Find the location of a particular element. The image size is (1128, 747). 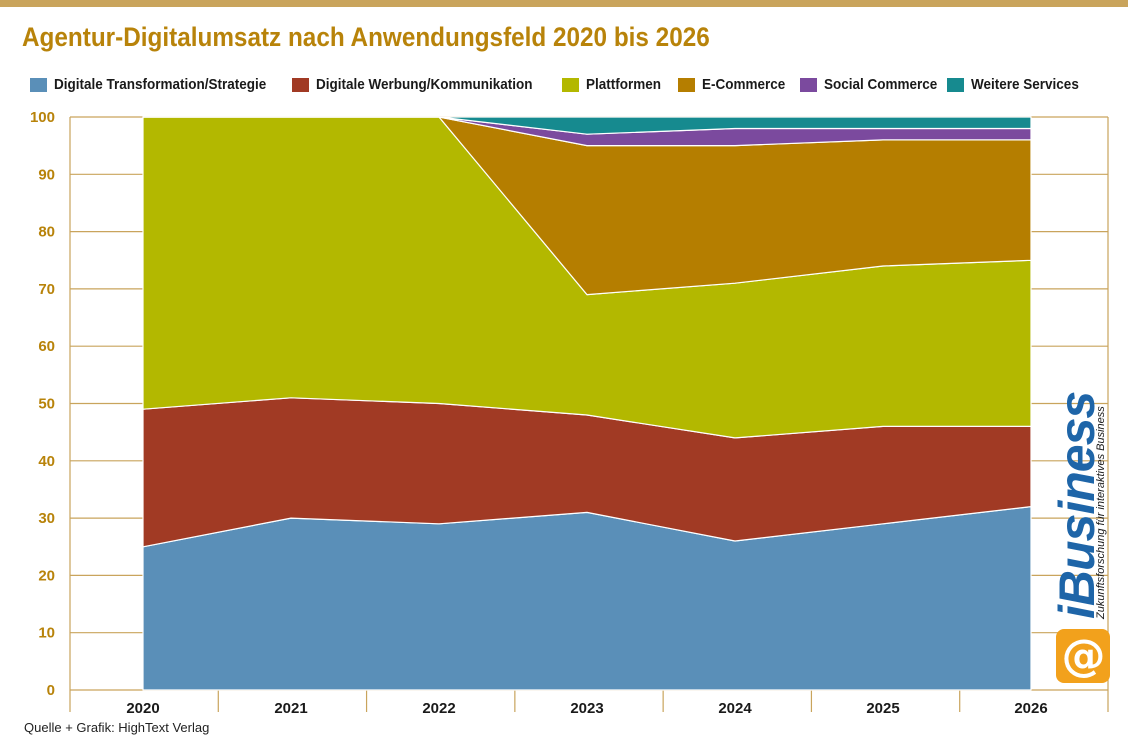

legend-item-transformation: Digitale Transformation/Strategie is located at coordinates (160, 84).